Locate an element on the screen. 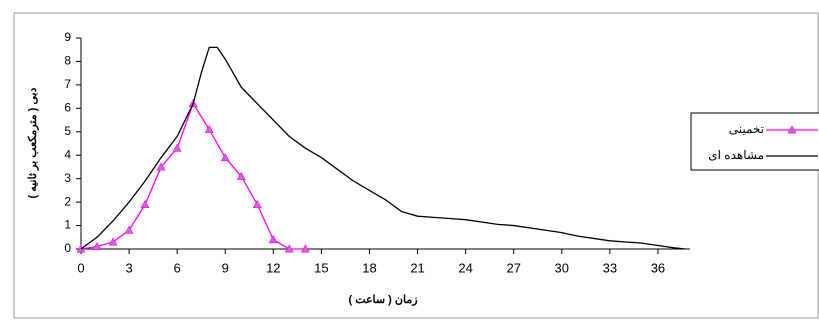 The height and width of the screenshot is (325, 819). y-tick-label: 2 is located at coordinates (67, 201).